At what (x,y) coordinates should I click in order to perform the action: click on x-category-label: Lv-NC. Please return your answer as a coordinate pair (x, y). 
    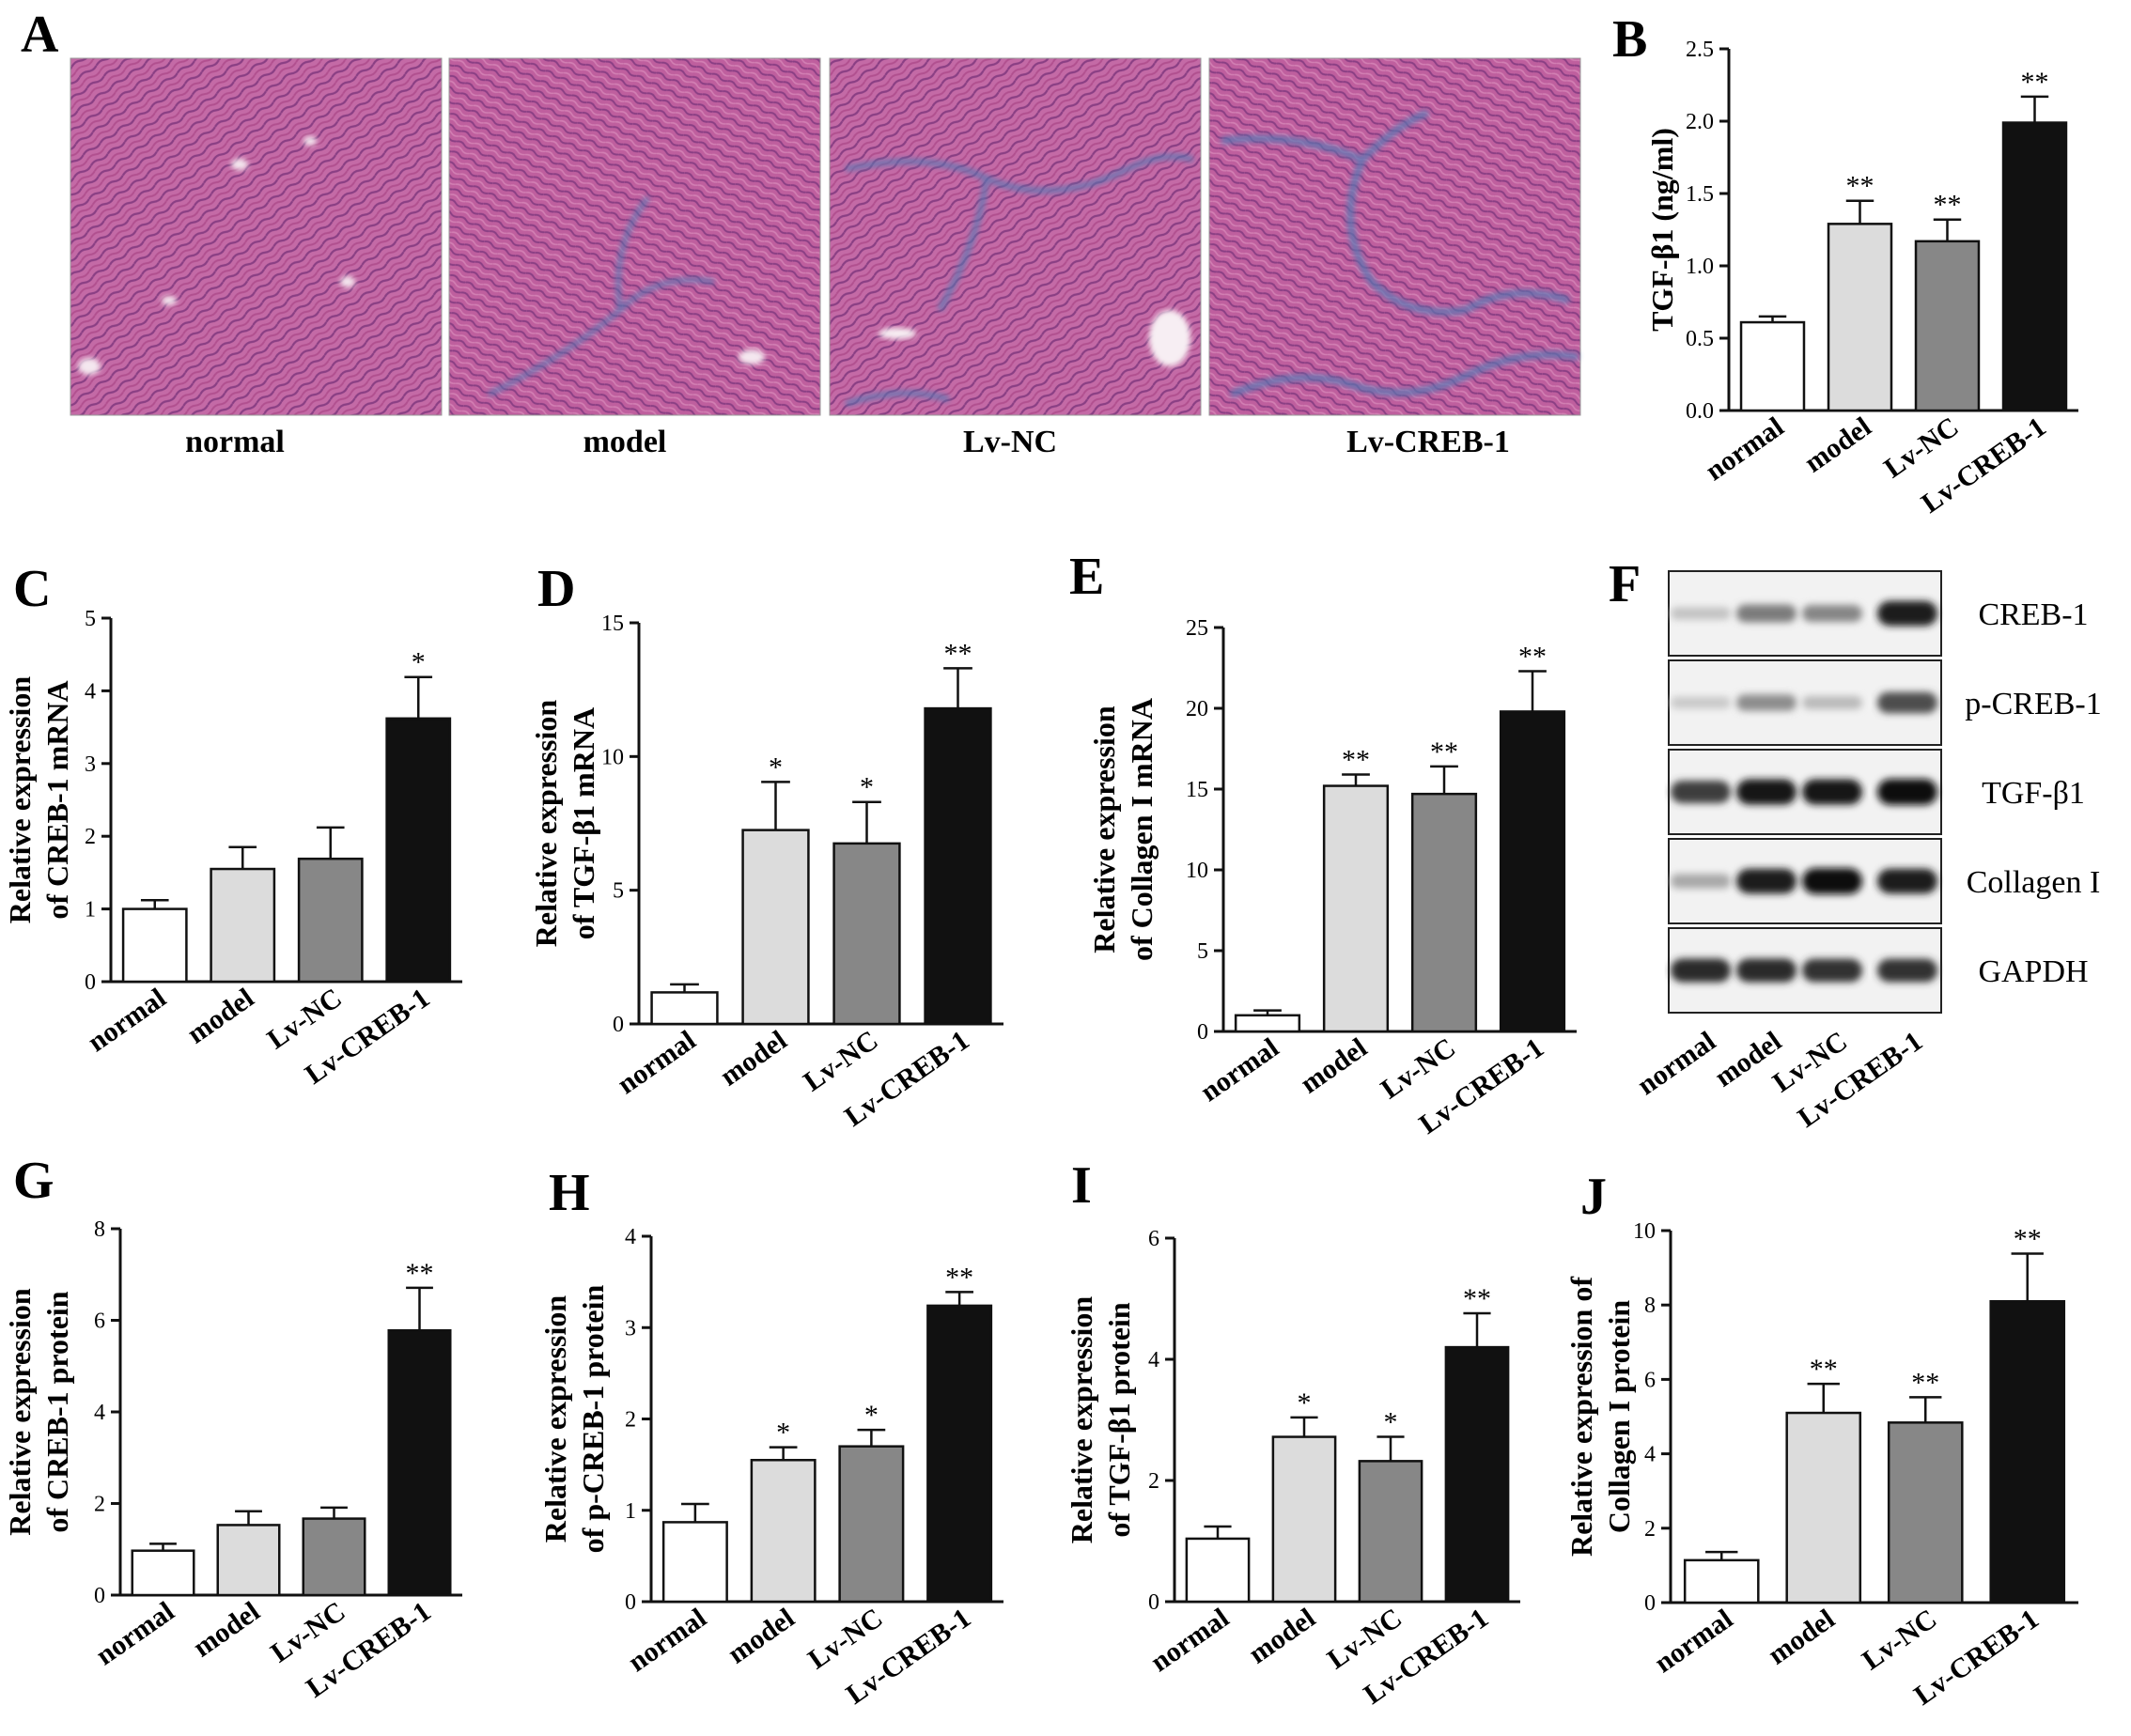
    Looking at the image, I should click on (1900, 1640).